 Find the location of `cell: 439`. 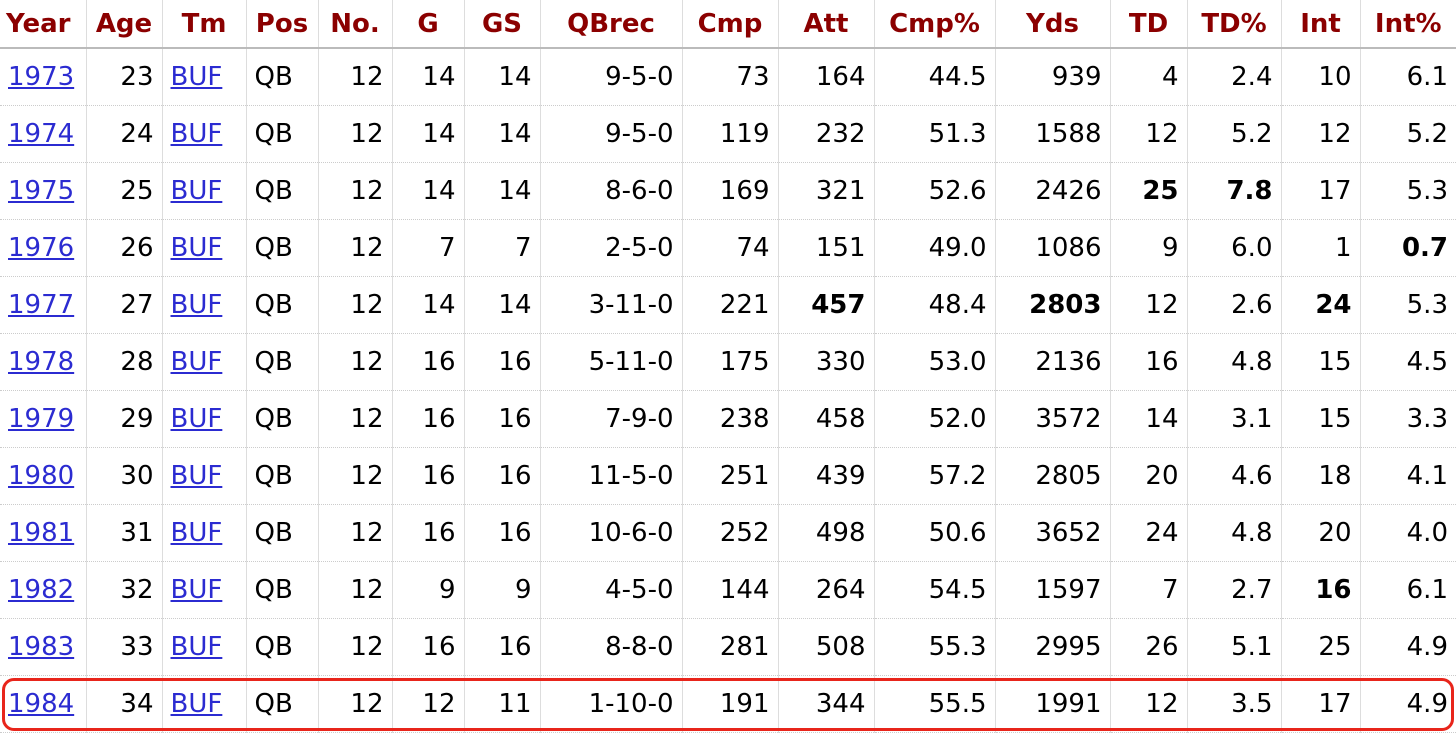

cell: 439 is located at coordinates (825, 476).